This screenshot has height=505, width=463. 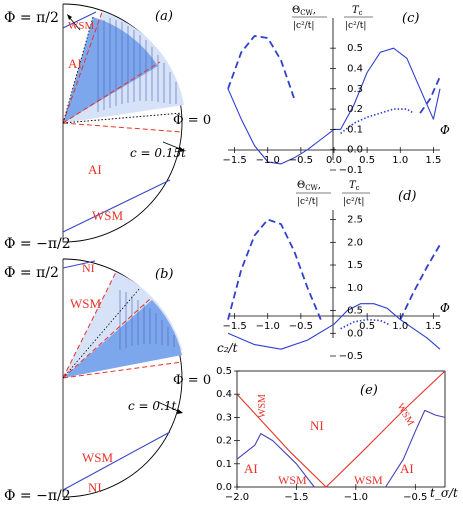 I want to click on panel-e-x-tick-label: −1.5, so click(x=296, y=497).